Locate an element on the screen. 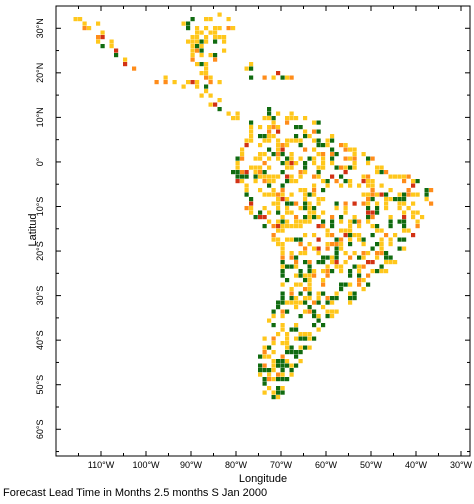  y-axis-title: Latitud is located at coordinates (33, 229).